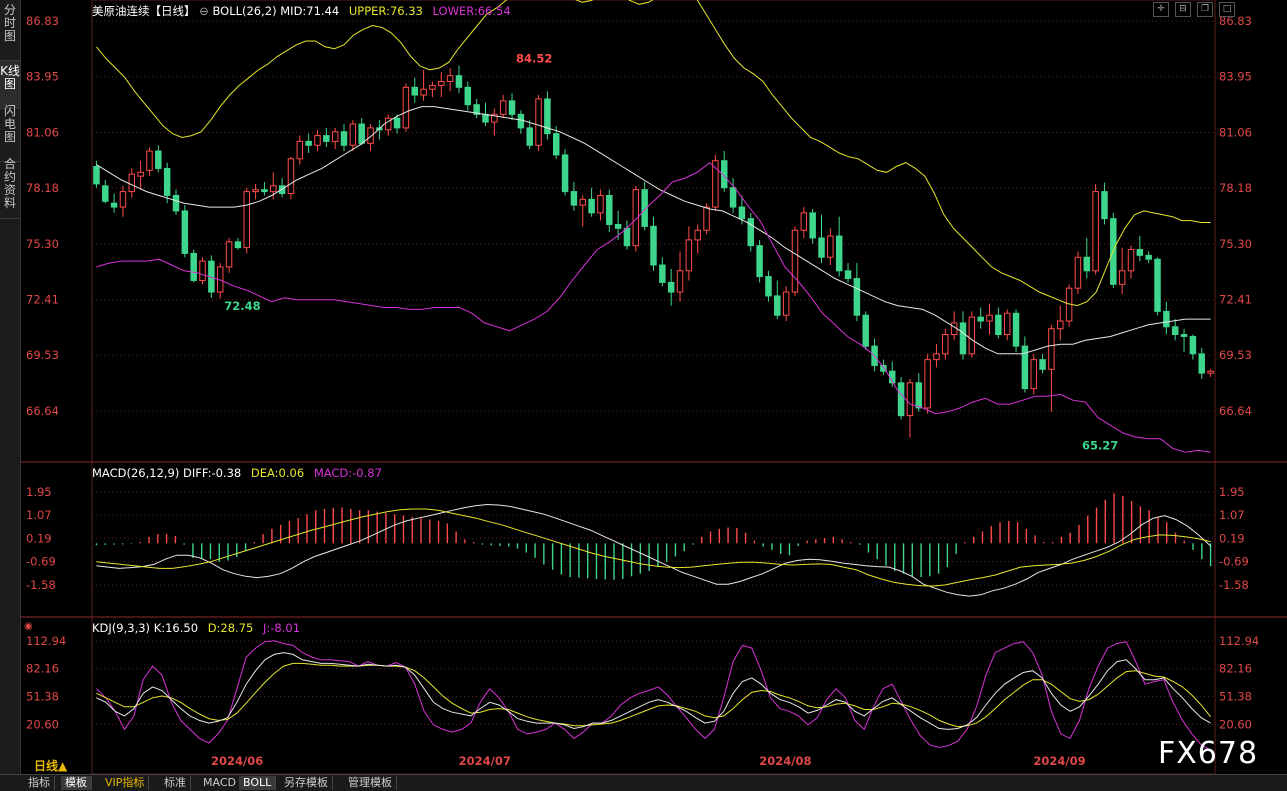 This screenshot has width=1287, height=791. I want to click on x-tick-label: 2024/09, so click(1059, 761).